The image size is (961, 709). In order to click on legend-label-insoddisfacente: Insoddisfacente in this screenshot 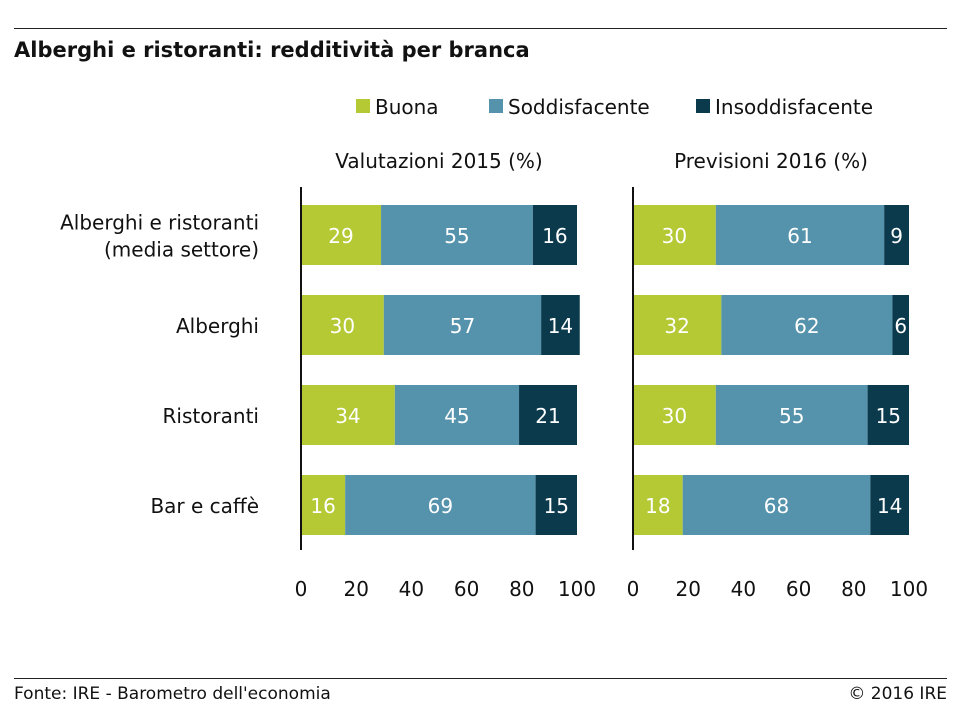, I will do `click(794, 107)`.